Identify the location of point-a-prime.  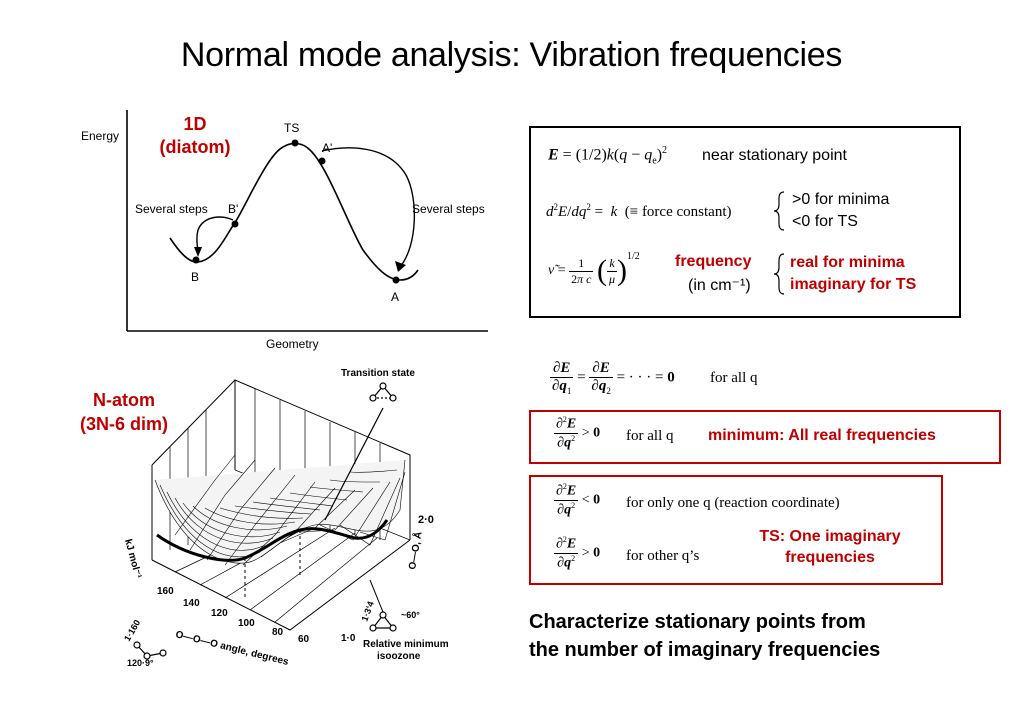
(322, 161).